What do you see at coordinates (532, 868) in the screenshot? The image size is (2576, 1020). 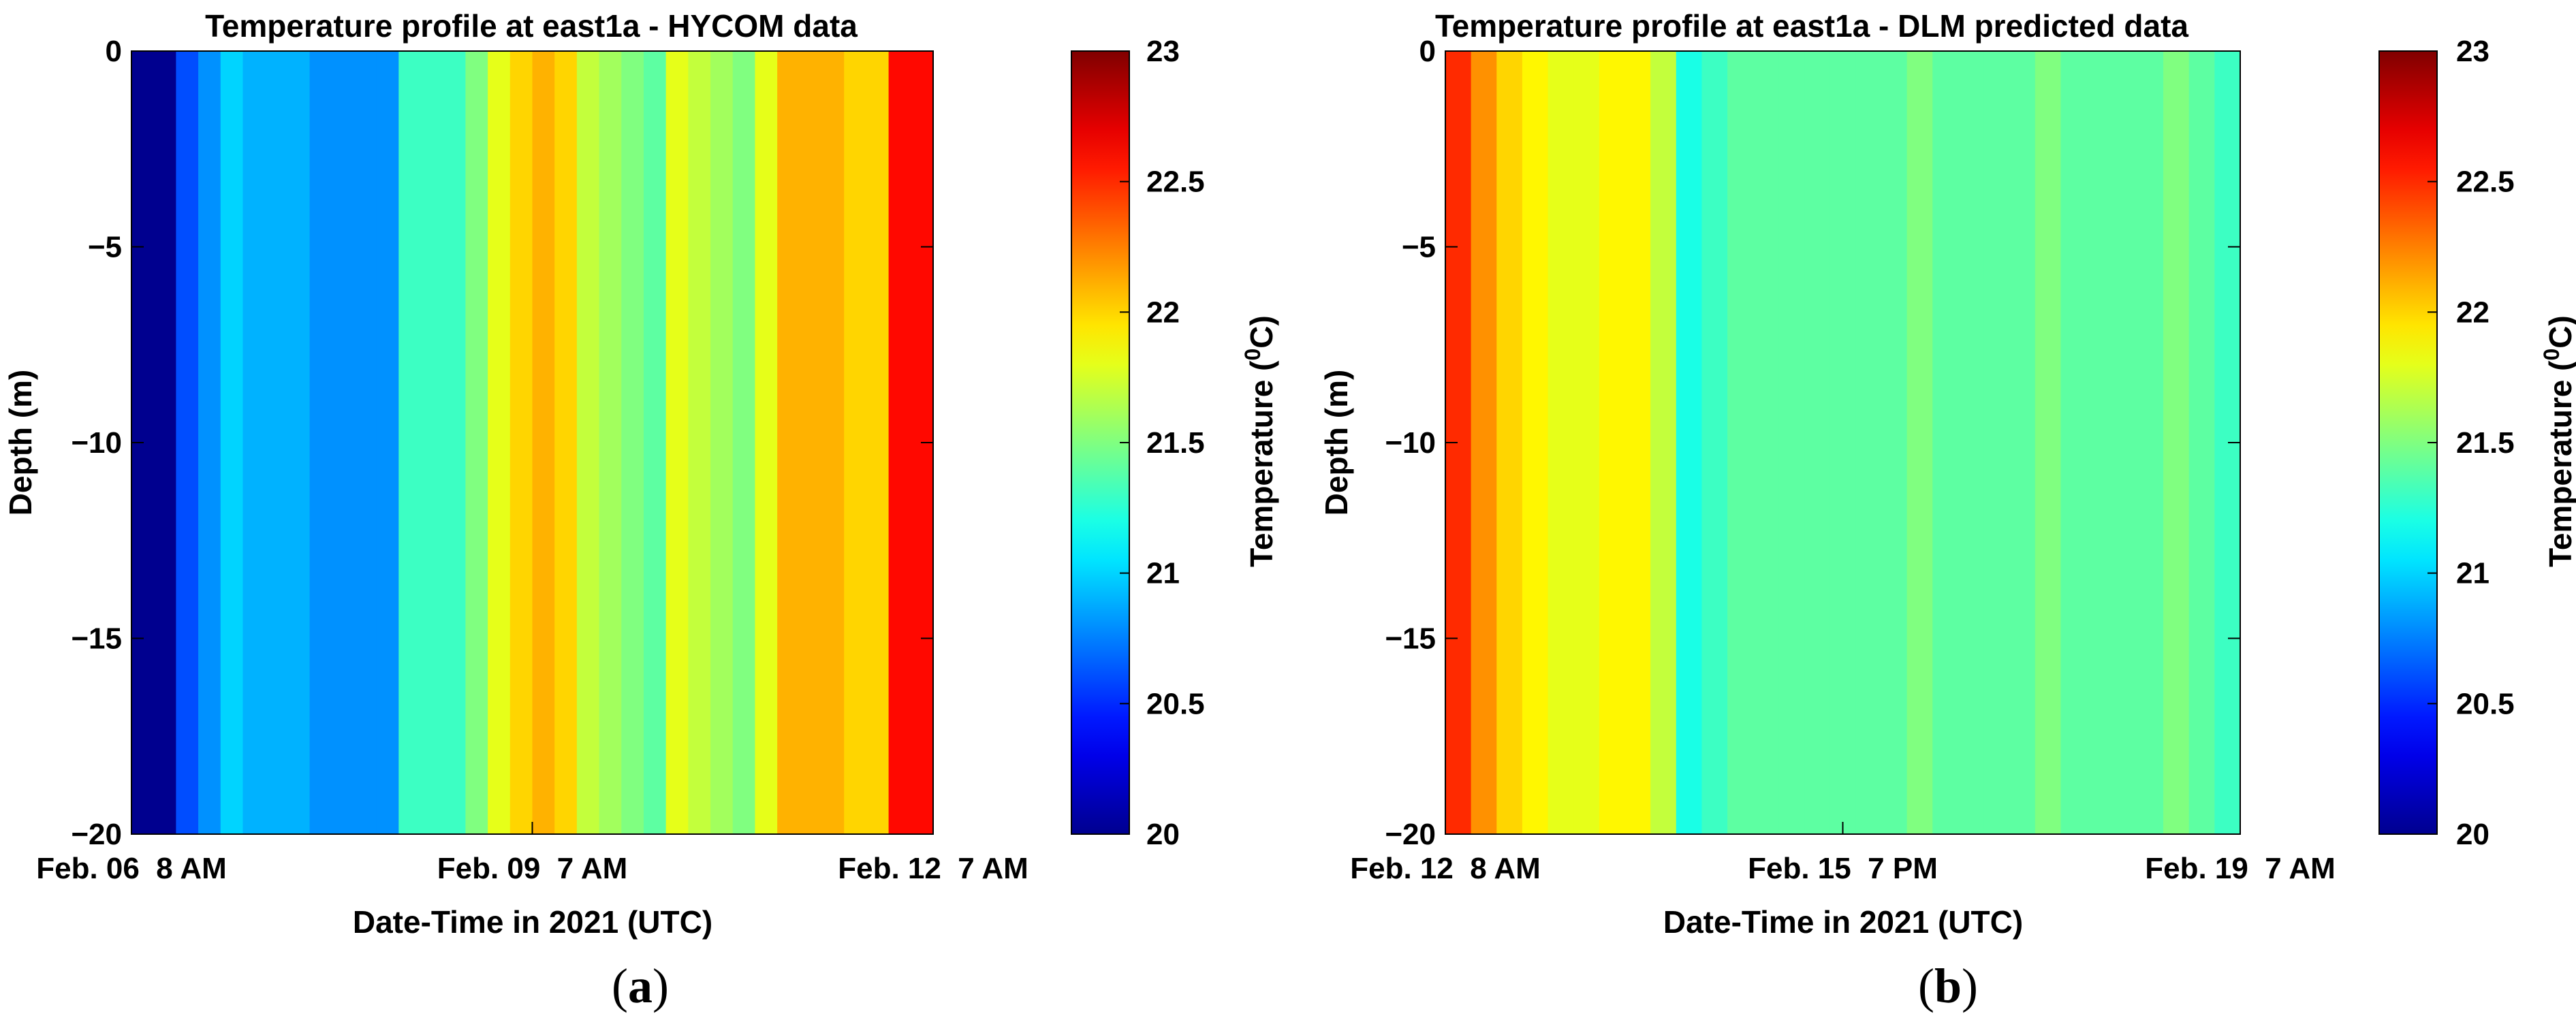 I see `x-tick-label: Feb. 09 7 AM` at bounding box center [532, 868].